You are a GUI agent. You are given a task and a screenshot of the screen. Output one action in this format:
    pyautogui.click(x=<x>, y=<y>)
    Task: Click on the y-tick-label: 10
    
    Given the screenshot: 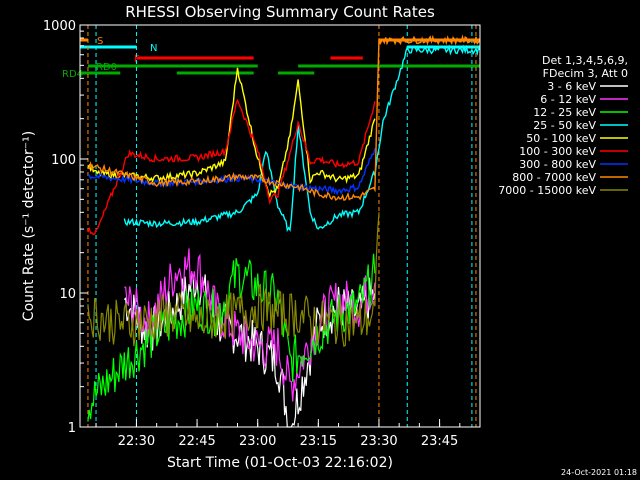 What is the action you would take?
    pyautogui.click(x=67, y=294)
    